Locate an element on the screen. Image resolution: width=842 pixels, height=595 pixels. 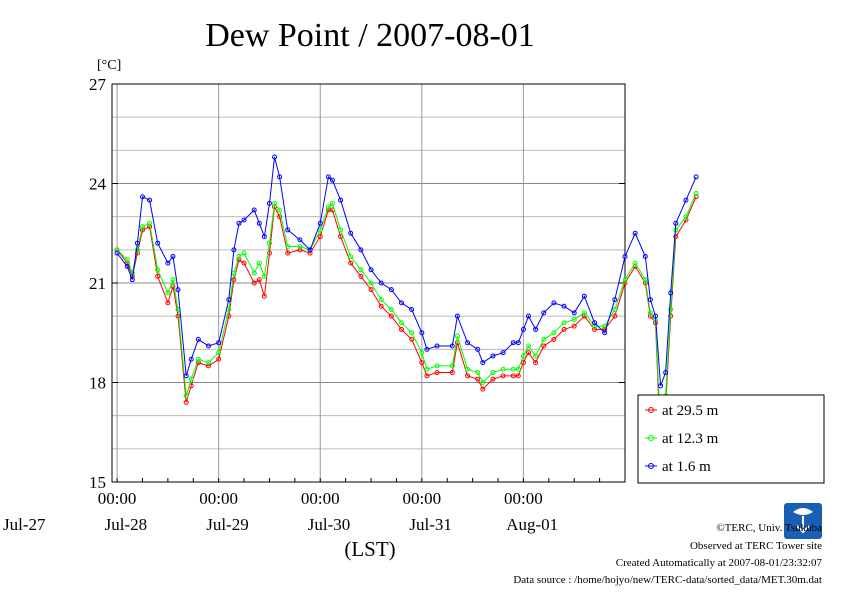
legend-item: at 29.5 m is located at coordinates (682, 411).